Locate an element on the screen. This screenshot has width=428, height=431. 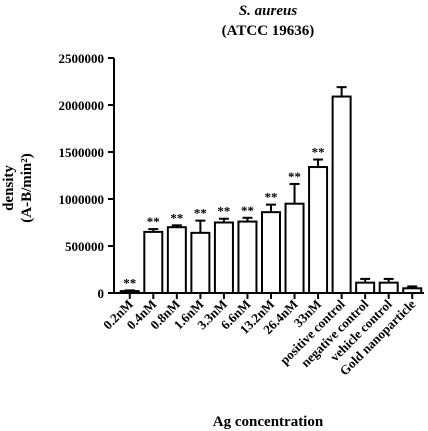
y-tick-label: 2000000 is located at coordinates (82, 105).